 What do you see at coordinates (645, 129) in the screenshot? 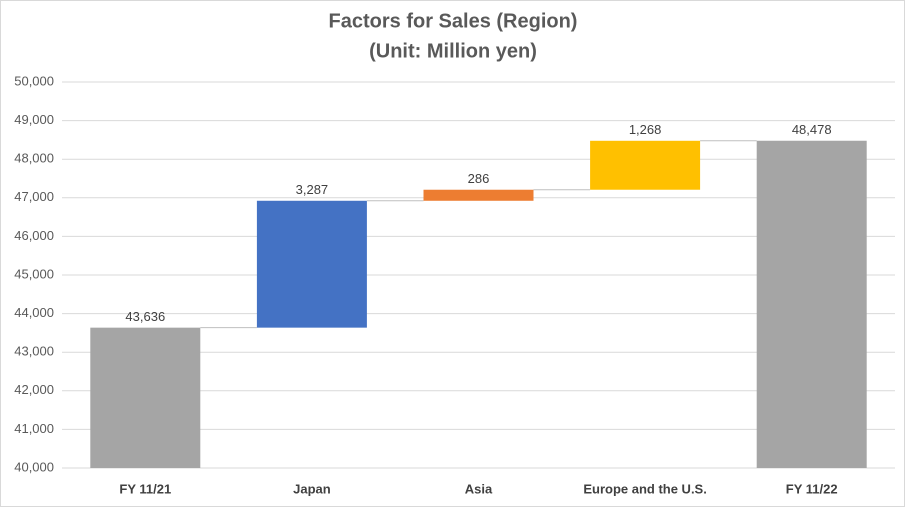
I see `data-label: 1,268` at bounding box center [645, 129].